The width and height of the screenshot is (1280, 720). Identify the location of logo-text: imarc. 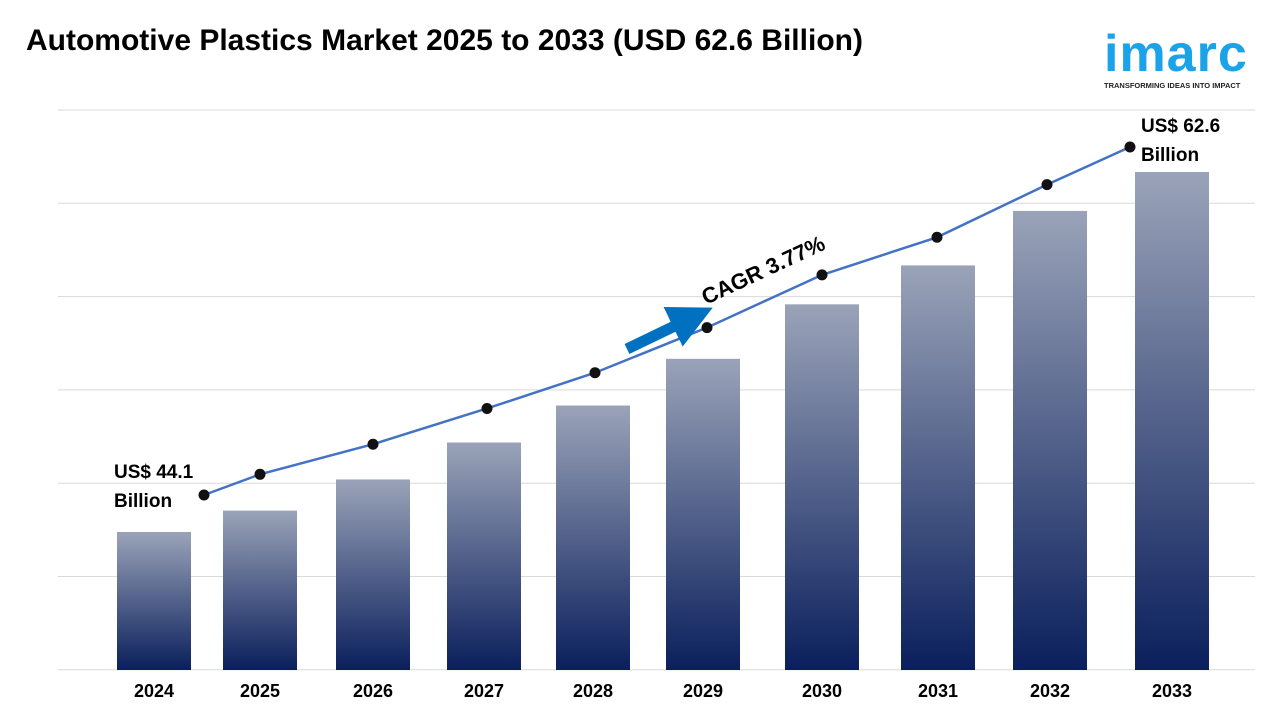
(1176, 54).